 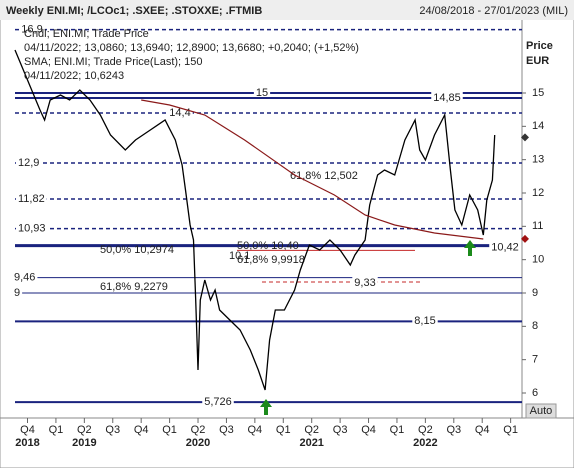 I want to click on level-label: 10,93, so click(x=32, y=229).